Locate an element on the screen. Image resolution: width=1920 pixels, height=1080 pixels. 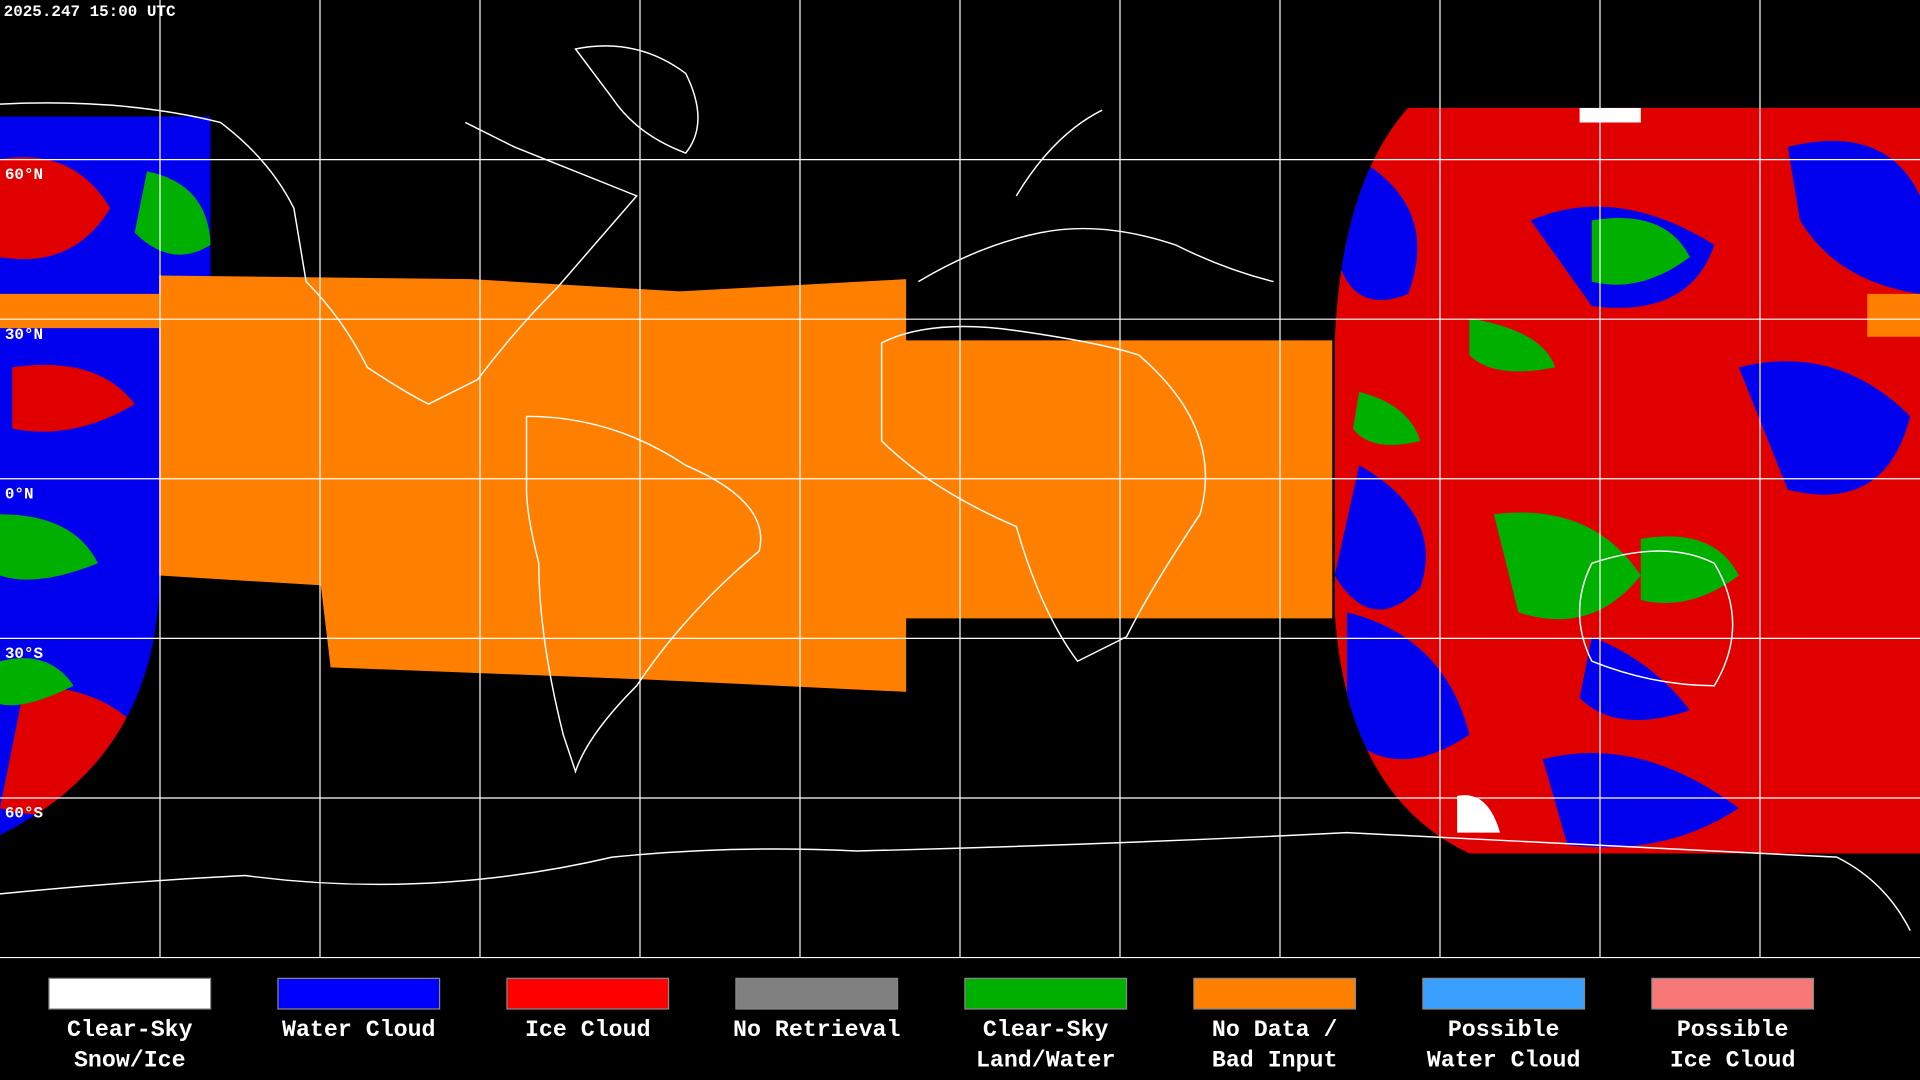
latitude-label: 30°N is located at coordinates (24, 335).